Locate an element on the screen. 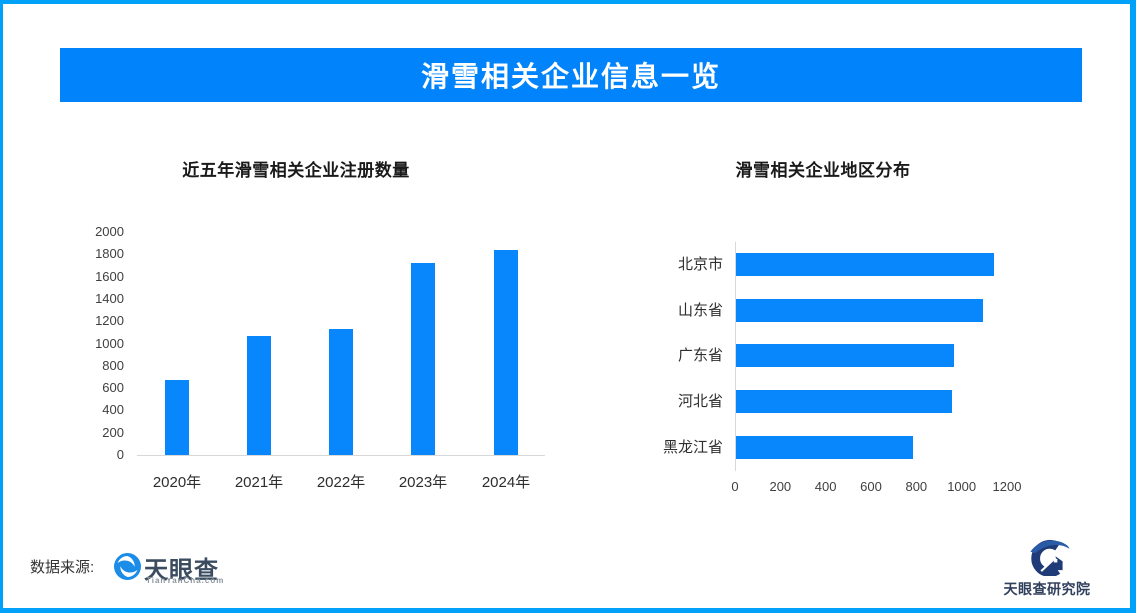 The width and height of the screenshot is (1136, 613). bar-北京市 is located at coordinates (865, 264).